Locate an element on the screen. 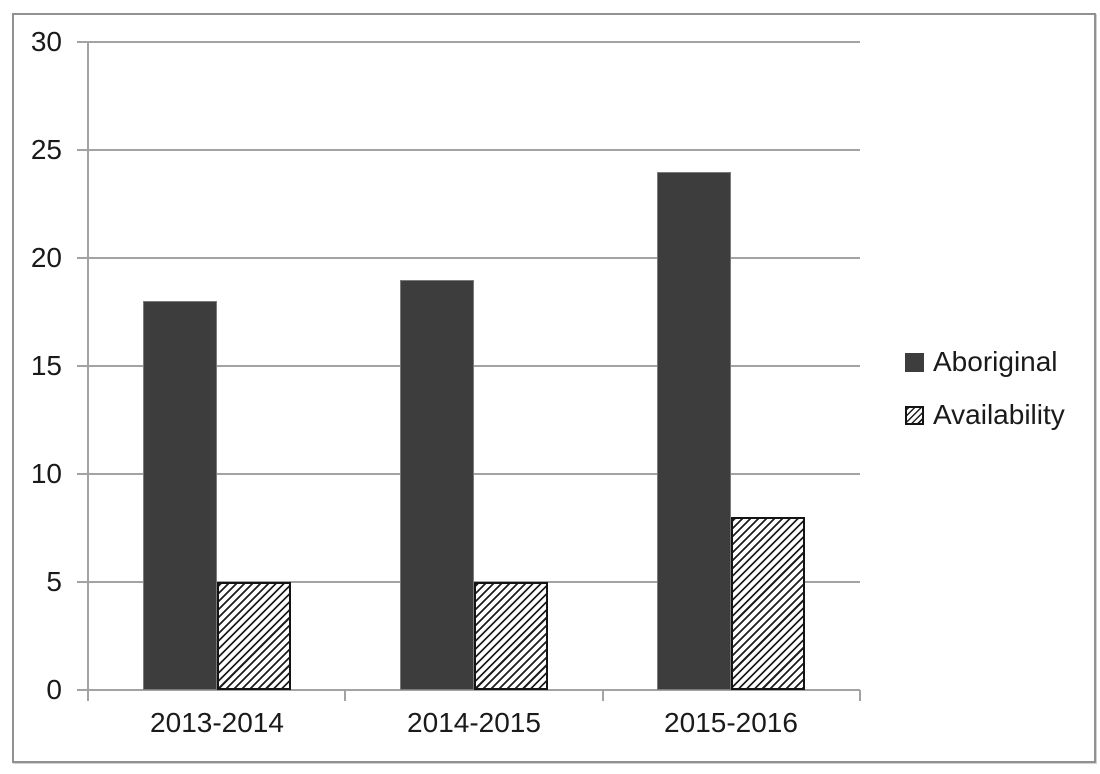  legend-item-aboriginal: Aboriginal is located at coordinates (981, 362).